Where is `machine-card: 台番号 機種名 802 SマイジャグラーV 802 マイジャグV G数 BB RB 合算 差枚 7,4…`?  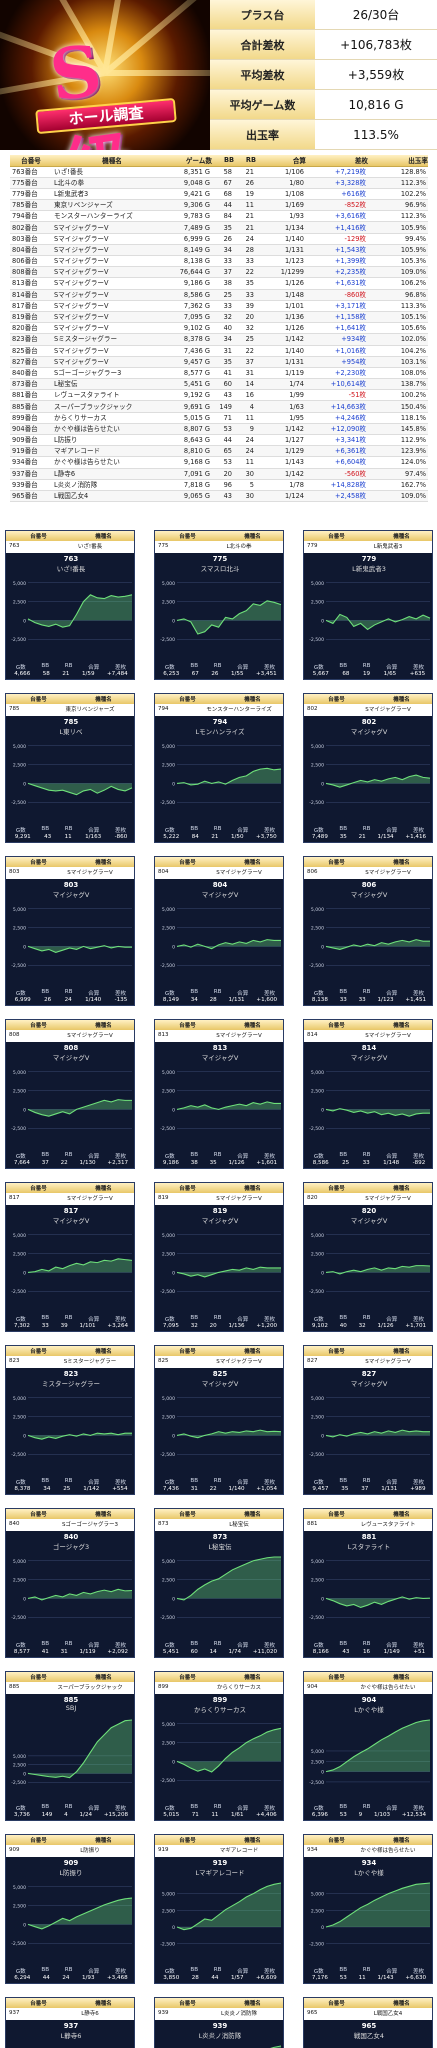
machine-card: 台番号 機種名 802 SマイジャグラーV 802 マイジャグV G数 BB RB 合算 差枚 7,4… is located at coordinates (368, 768).